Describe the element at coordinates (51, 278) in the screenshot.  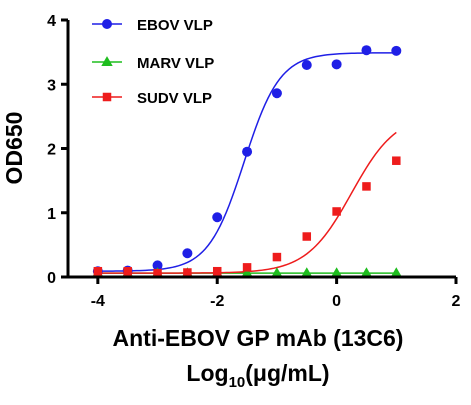
I see `y-tick-label: 0` at that location.